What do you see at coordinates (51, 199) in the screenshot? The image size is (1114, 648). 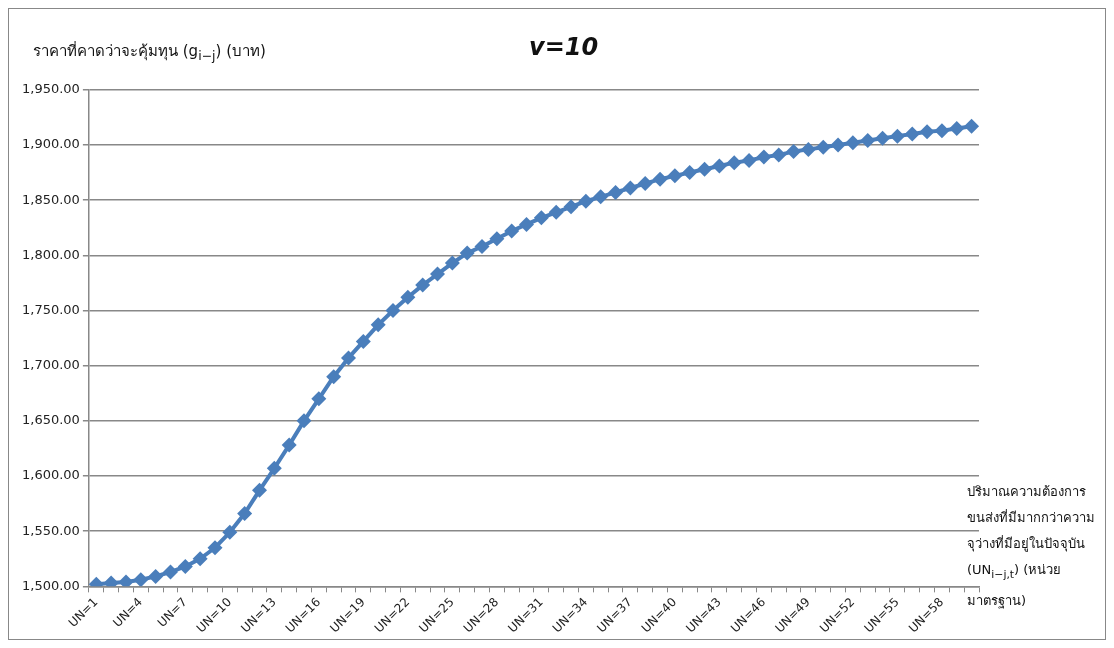 I see `y-tick-label: 1,850.00` at bounding box center [51, 199].